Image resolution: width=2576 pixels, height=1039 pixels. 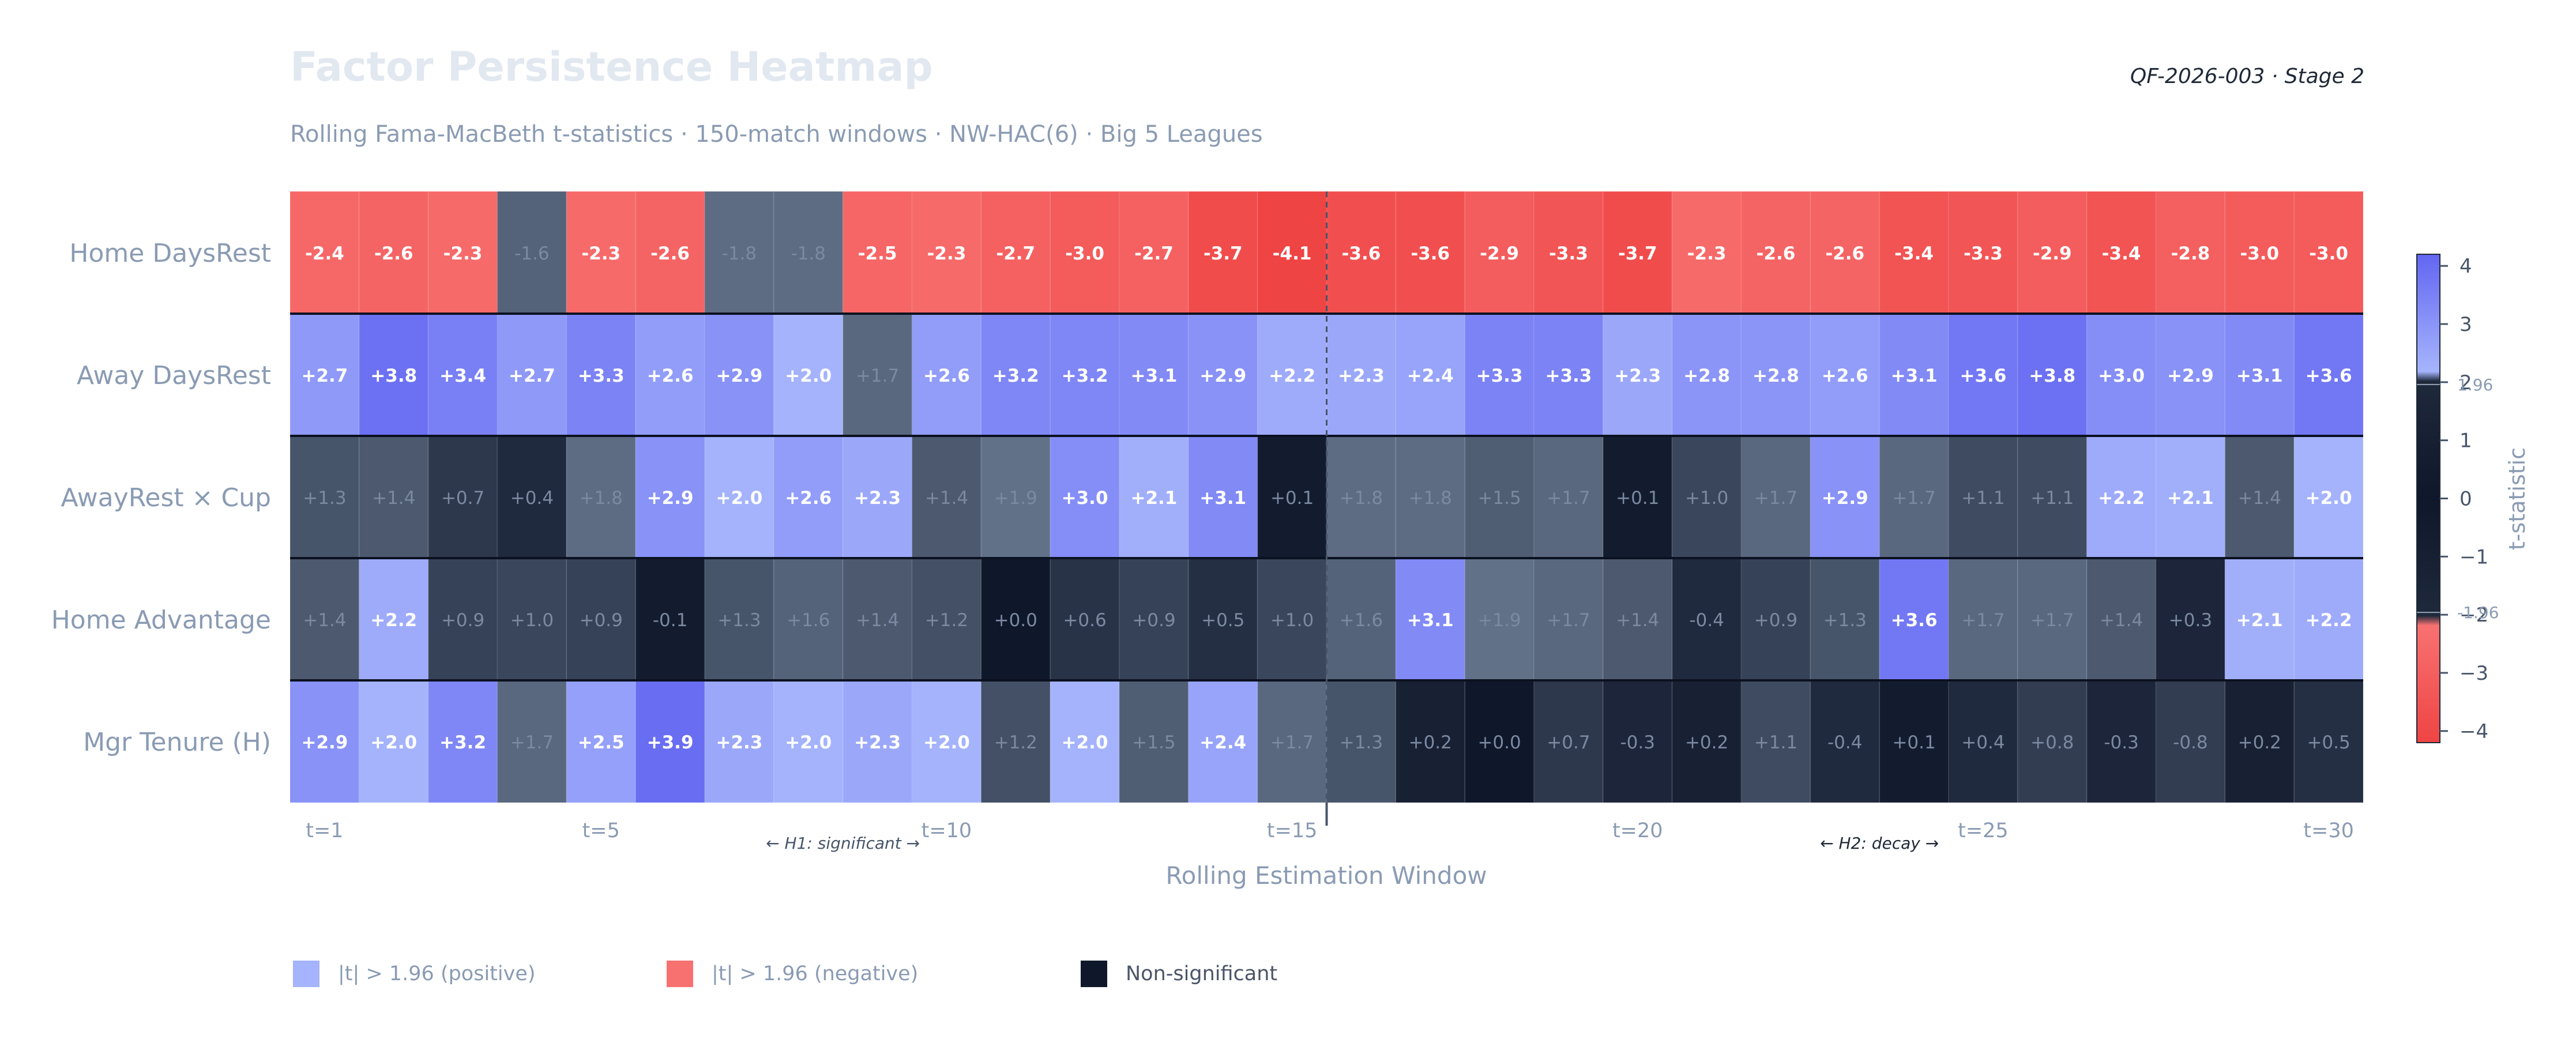 What do you see at coordinates (601, 831) in the screenshot?
I see `x-tick-label: t=5` at bounding box center [601, 831].